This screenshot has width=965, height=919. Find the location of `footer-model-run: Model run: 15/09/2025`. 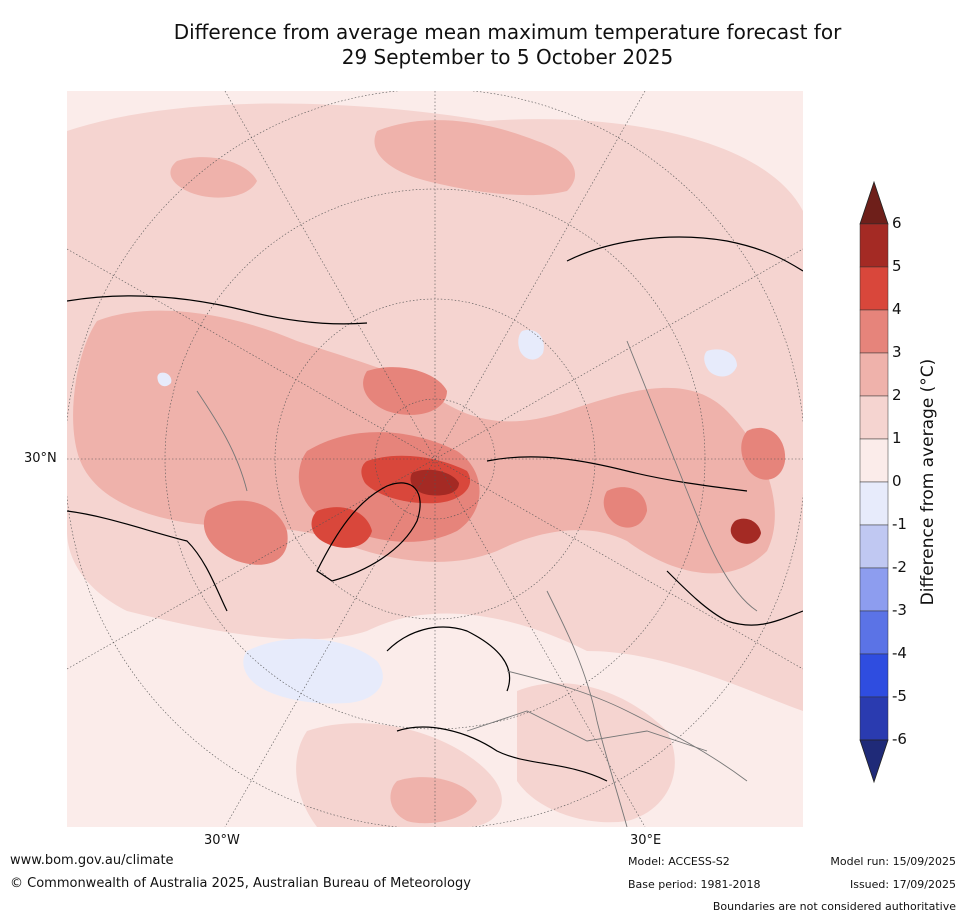

footer-model-run: Model run: 15/09/2025 is located at coordinates (893, 861).